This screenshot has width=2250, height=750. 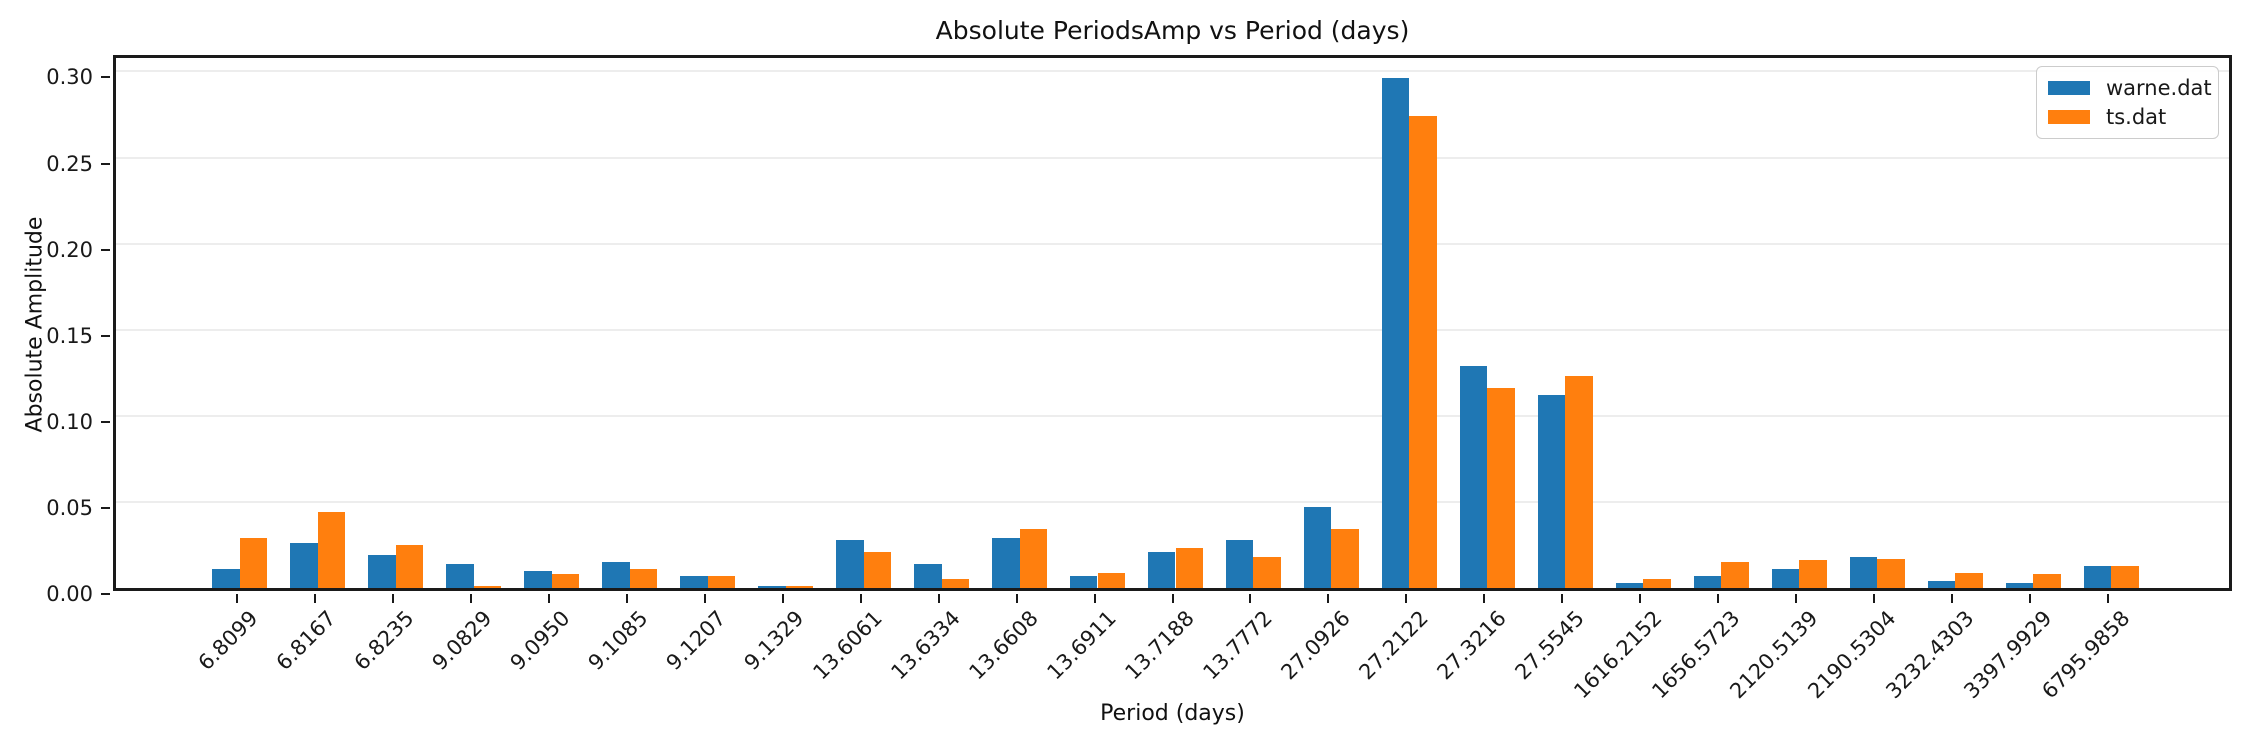 I want to click on bar-warne-6.8235, so click(x=382, y=571).